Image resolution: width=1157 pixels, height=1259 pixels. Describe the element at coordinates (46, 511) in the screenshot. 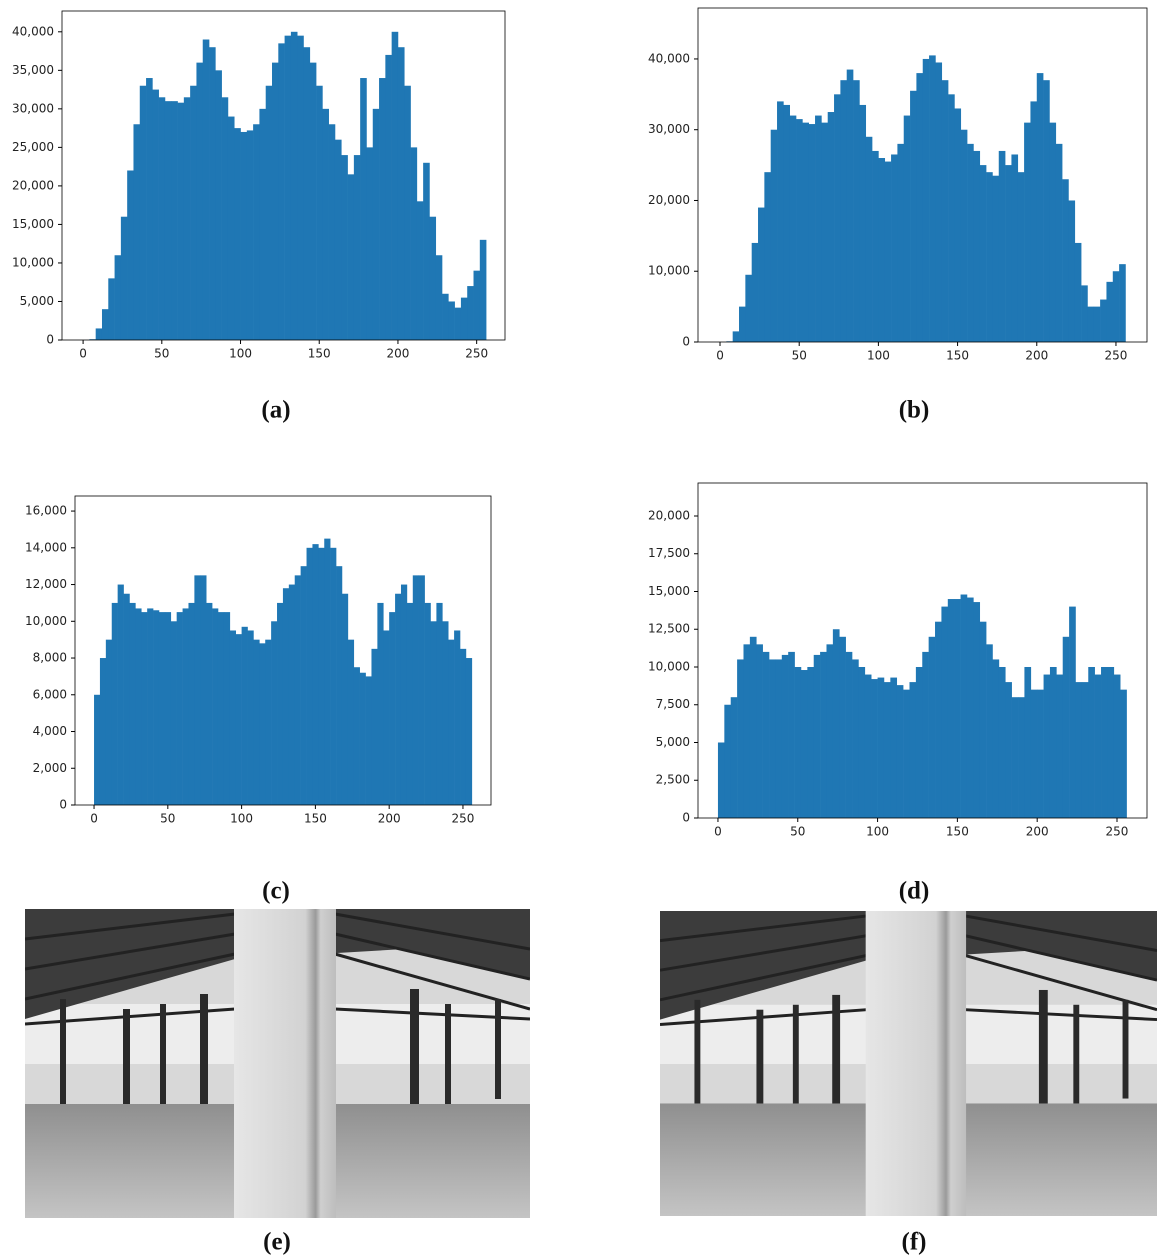

I see `y-tick-label: 16,000` at that location.